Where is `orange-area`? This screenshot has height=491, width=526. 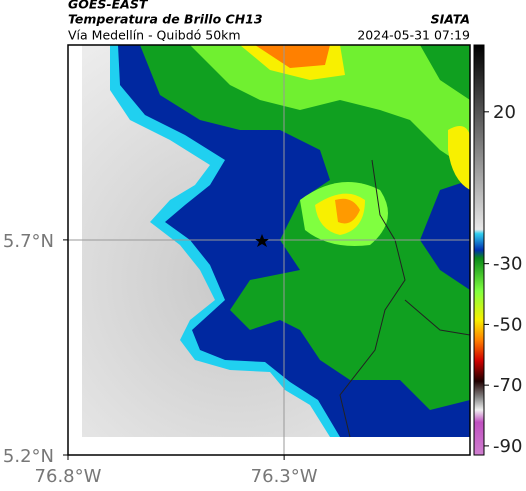
orange-area is located at coordinates (292, 56).